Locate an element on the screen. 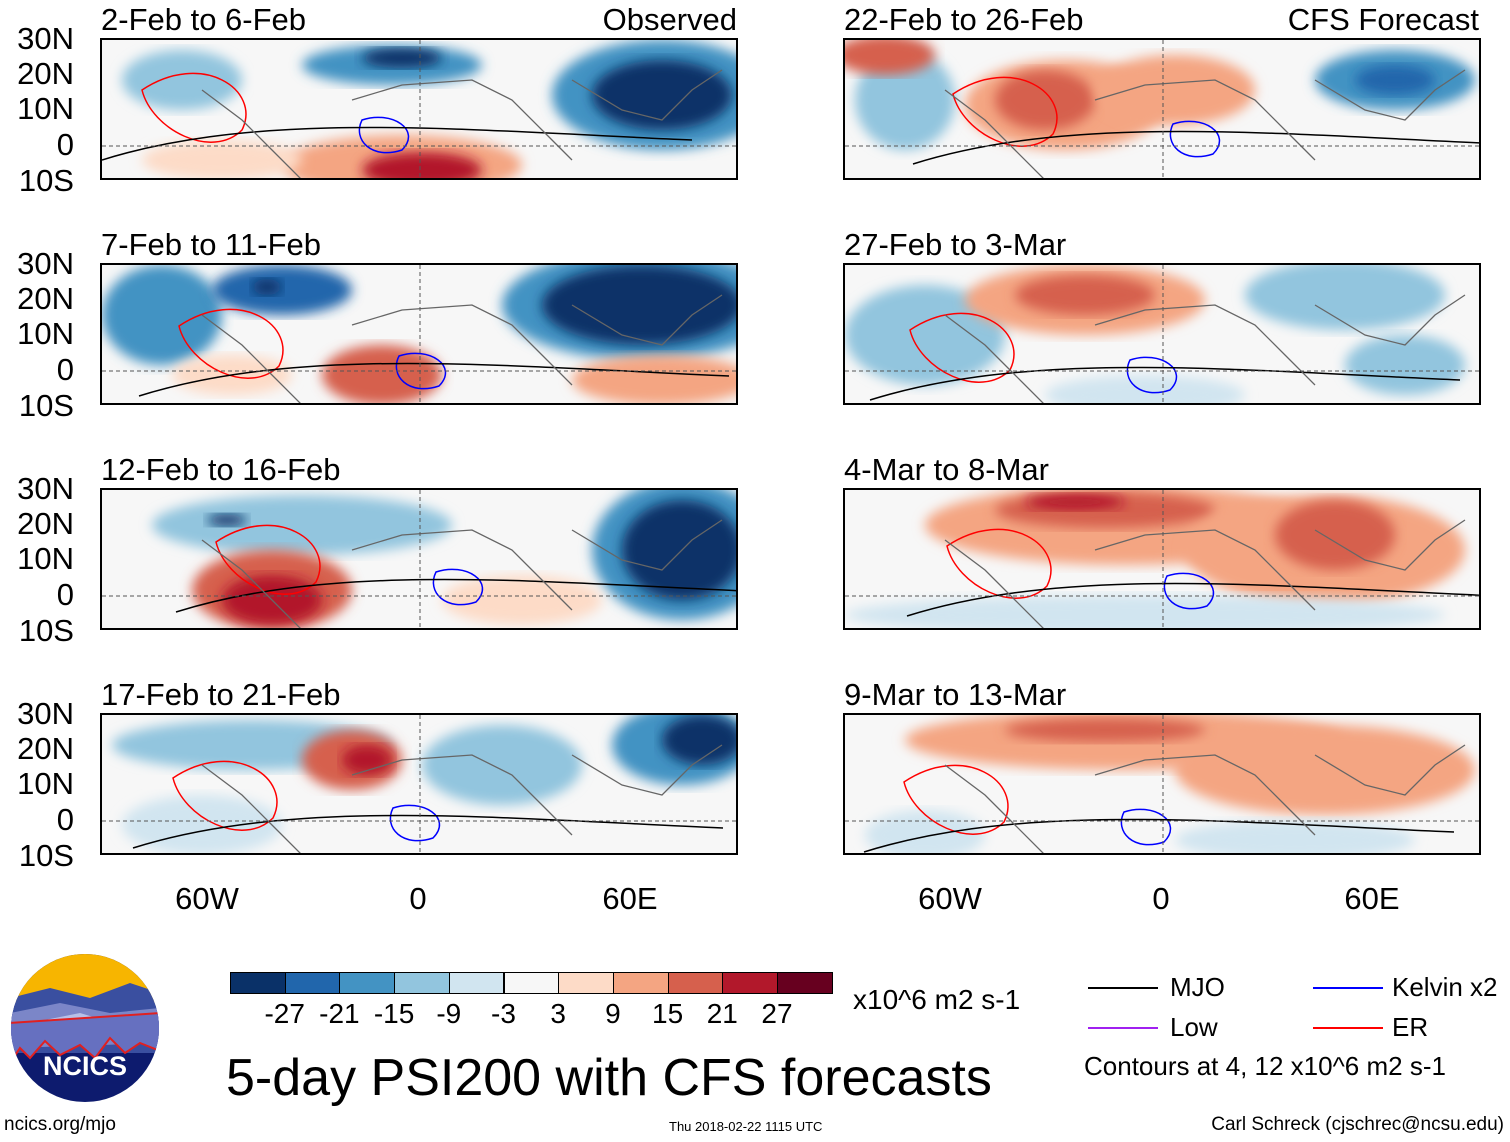  colorbar-tick-label: 3 is located at coordinates (558, 1013).